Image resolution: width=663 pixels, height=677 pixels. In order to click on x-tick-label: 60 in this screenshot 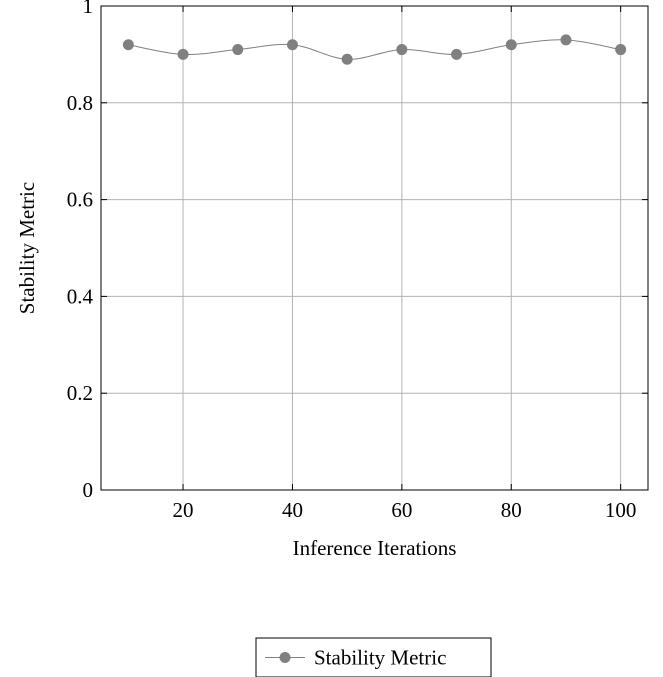, I will do `click(401, 510)`.